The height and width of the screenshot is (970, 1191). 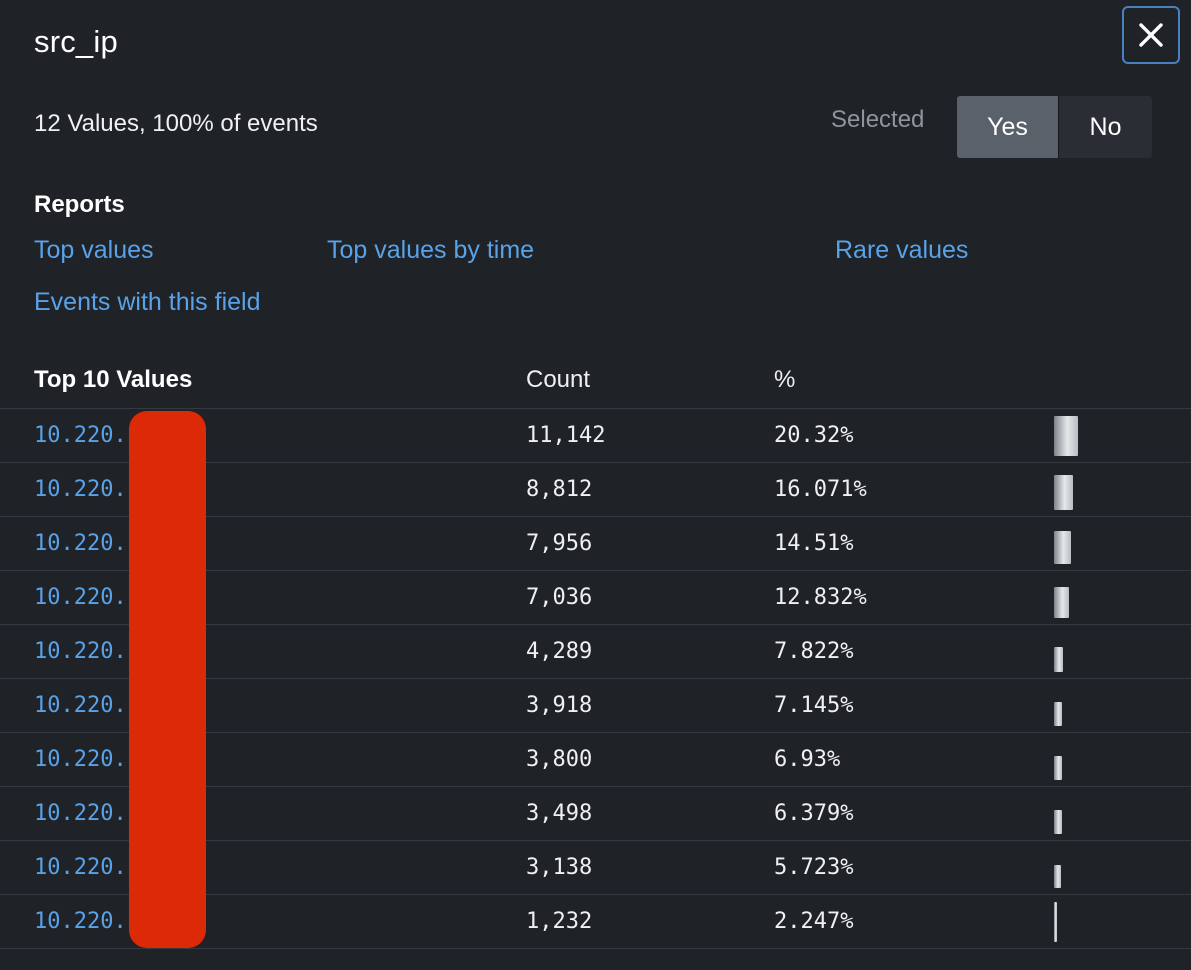 I want to click on close-button, so click(x=1151, y=35).